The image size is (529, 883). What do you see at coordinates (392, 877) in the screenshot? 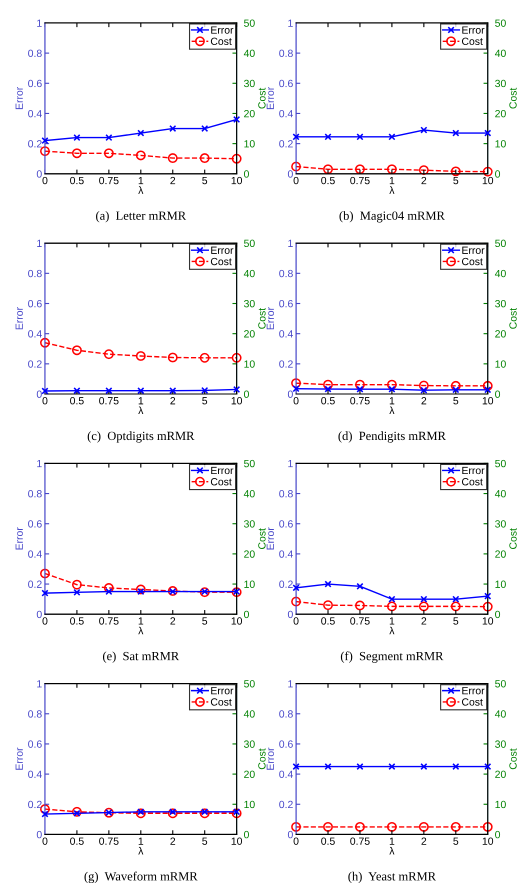
I see `text: (h) Yeast mRMR` at bounding box center [392, 877].